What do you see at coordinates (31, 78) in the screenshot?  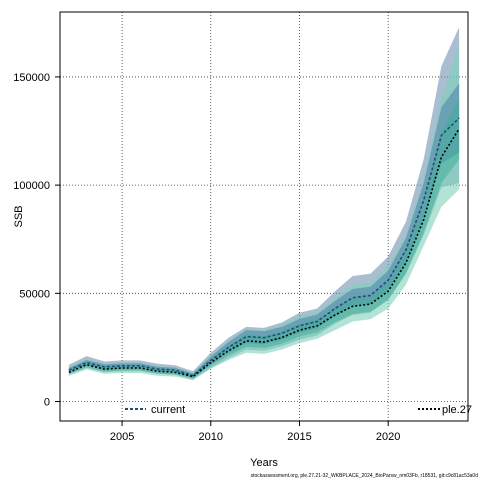 I see `y-tick-label: 150000` at bounding box center [31, 78].